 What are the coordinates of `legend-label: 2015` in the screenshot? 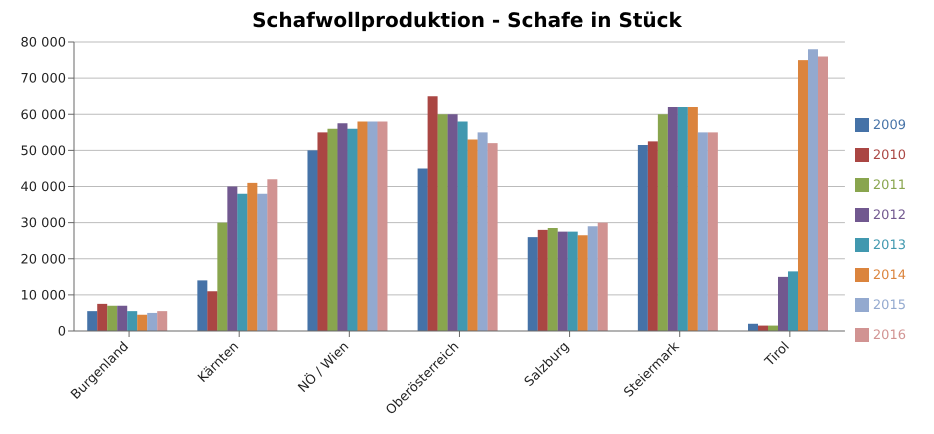 It's located at (889, 305).